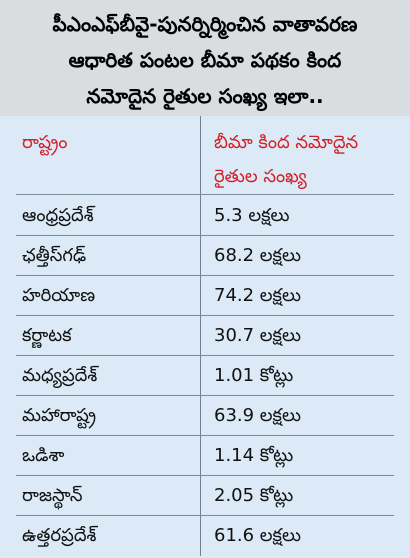 The image size is (410, 558). What do you see at coordinates (59, 415) in the screenshot?
I see `state-cell: మహారాష్ట్ర` at bounding box center [59, 415].